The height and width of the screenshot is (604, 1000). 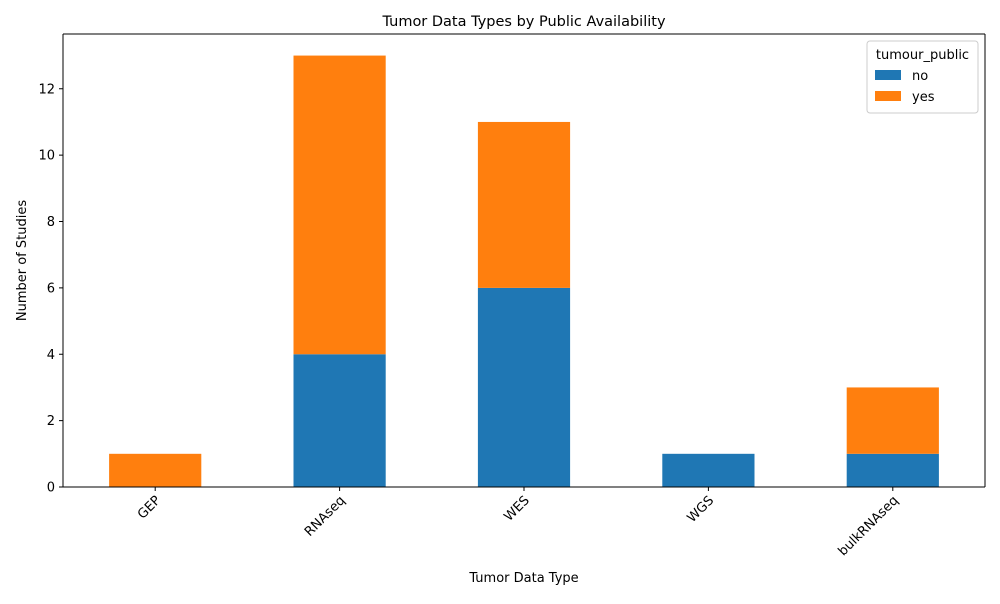 What do you see at coordinates (51, 355) in the screenshot?
I see `y-tick-label: 4` at bounding box center [51, 355].